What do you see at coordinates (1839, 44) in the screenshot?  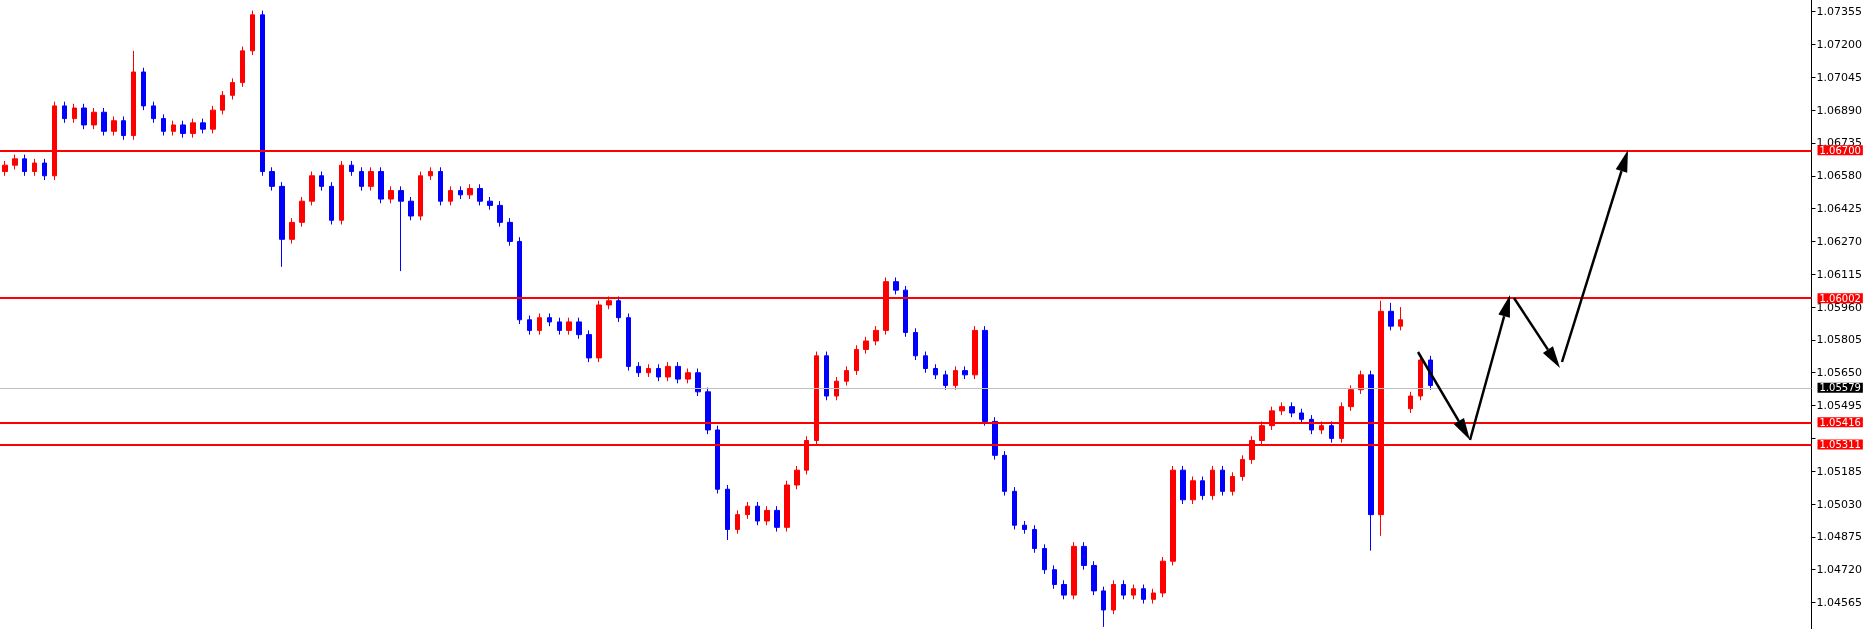 I see `y-tick-label: 1.07200` at bounding box center [1839, 44].